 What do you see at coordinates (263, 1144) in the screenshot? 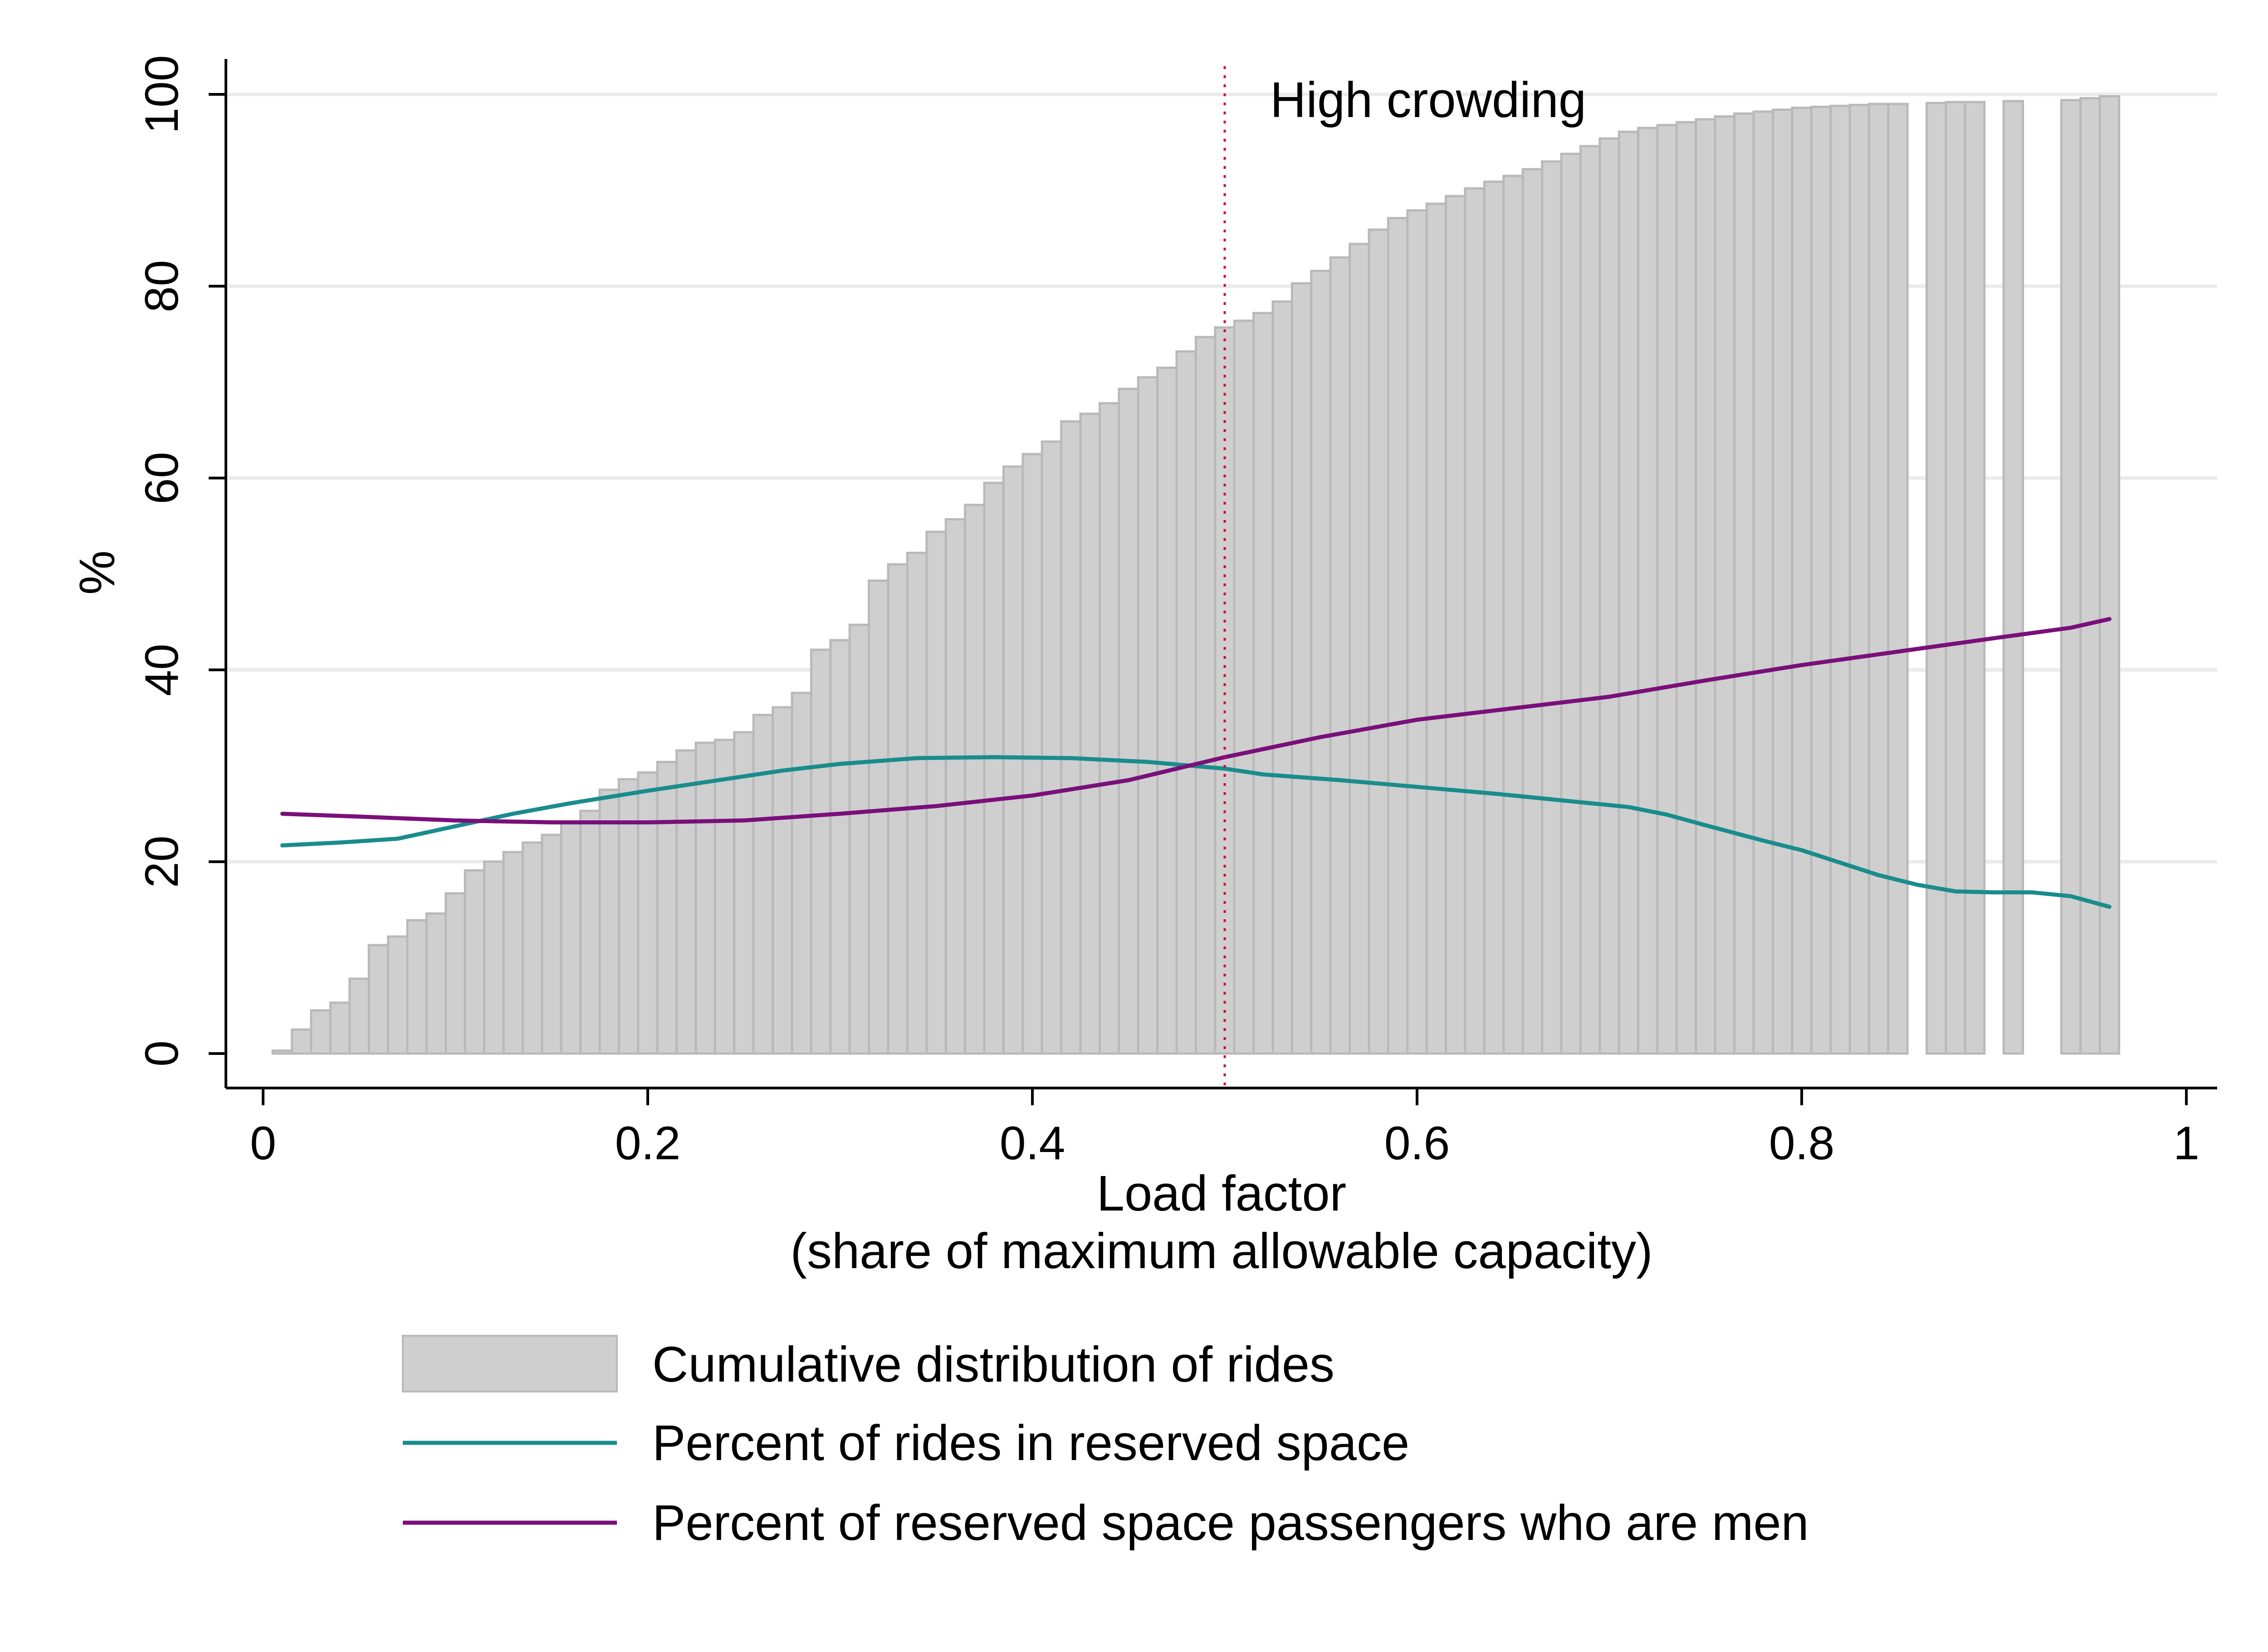
I see `x-tick-label-0: 0` at bounding box center [263, 1144].